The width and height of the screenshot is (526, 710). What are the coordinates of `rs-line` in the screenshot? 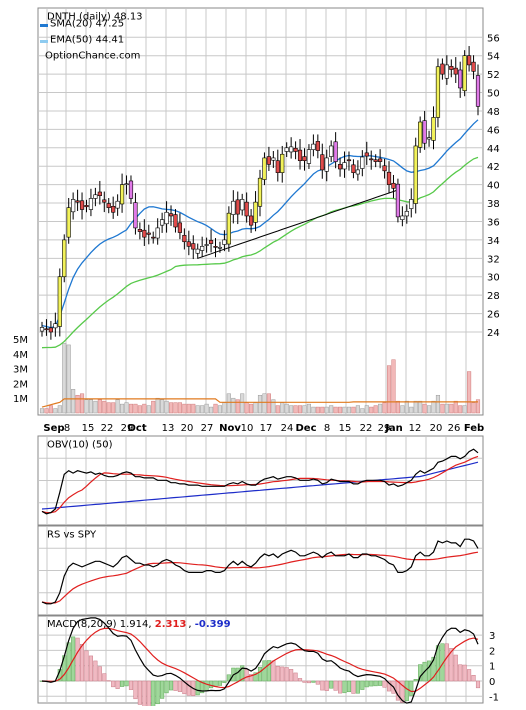 It's located at (260, 571).